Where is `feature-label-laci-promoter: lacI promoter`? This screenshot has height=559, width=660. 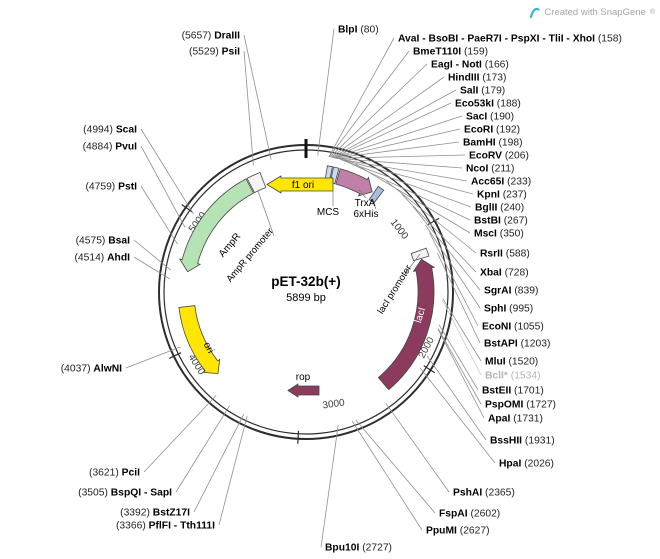
feature-label-laci-promoter: lacI promoter is located at coordinates (395, 289).